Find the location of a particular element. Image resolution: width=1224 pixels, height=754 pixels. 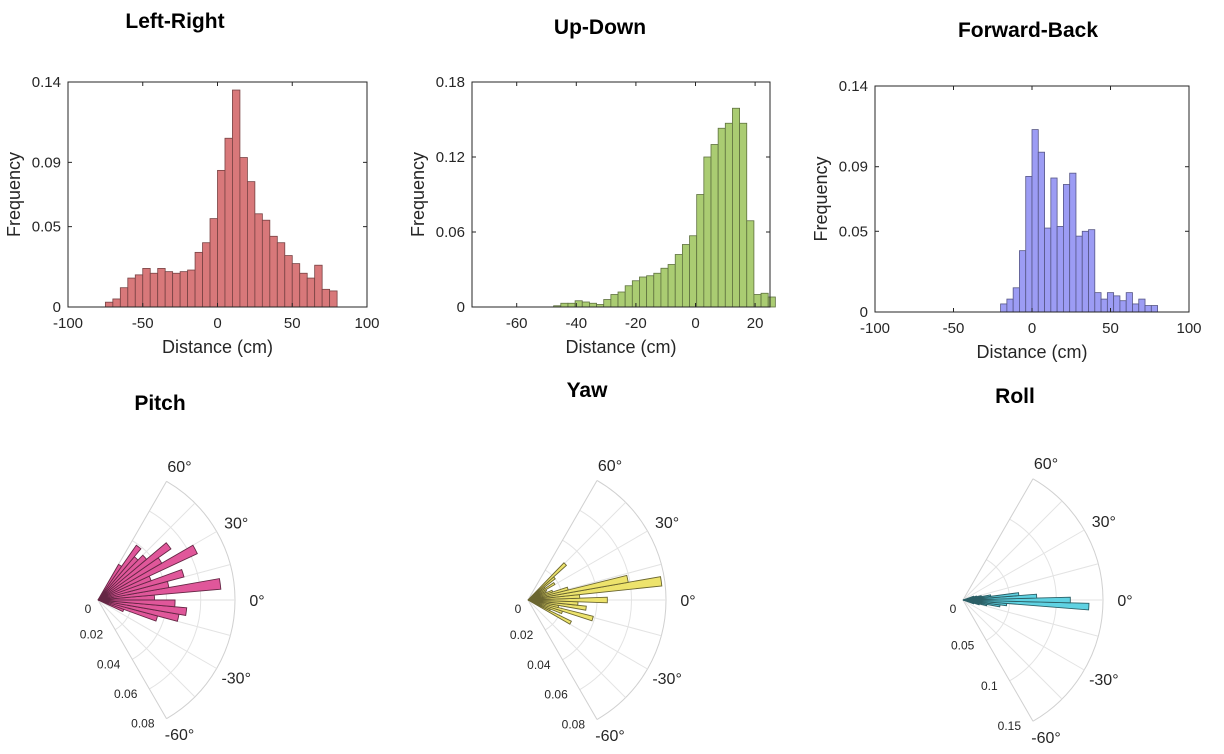

chart-title: Forward-Back is located at coordinates (1028, 30).